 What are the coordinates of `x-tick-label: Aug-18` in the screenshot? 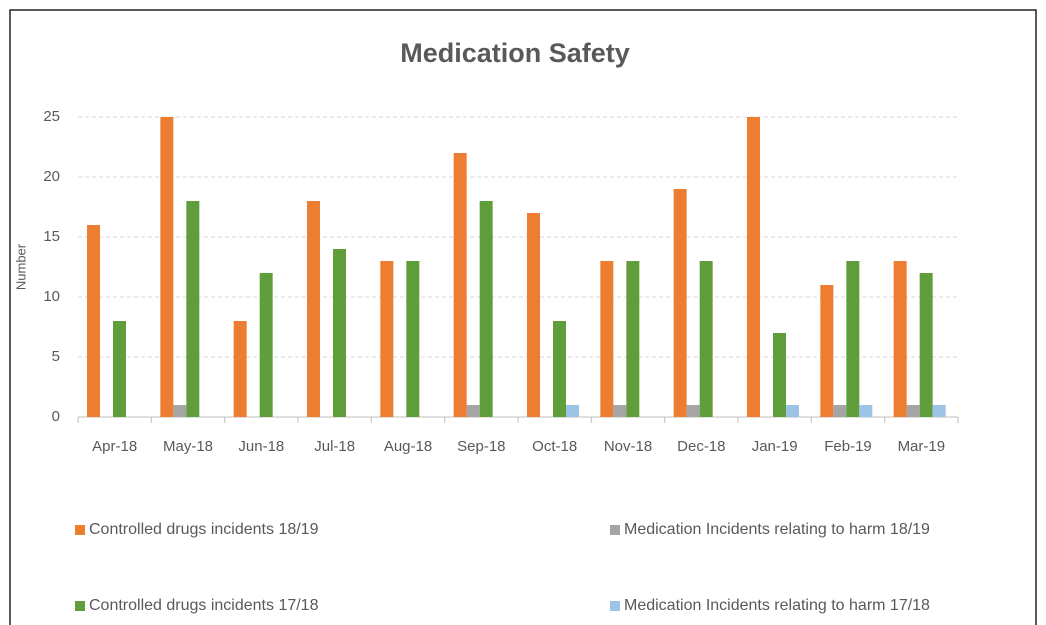 It's located at (408, 446).